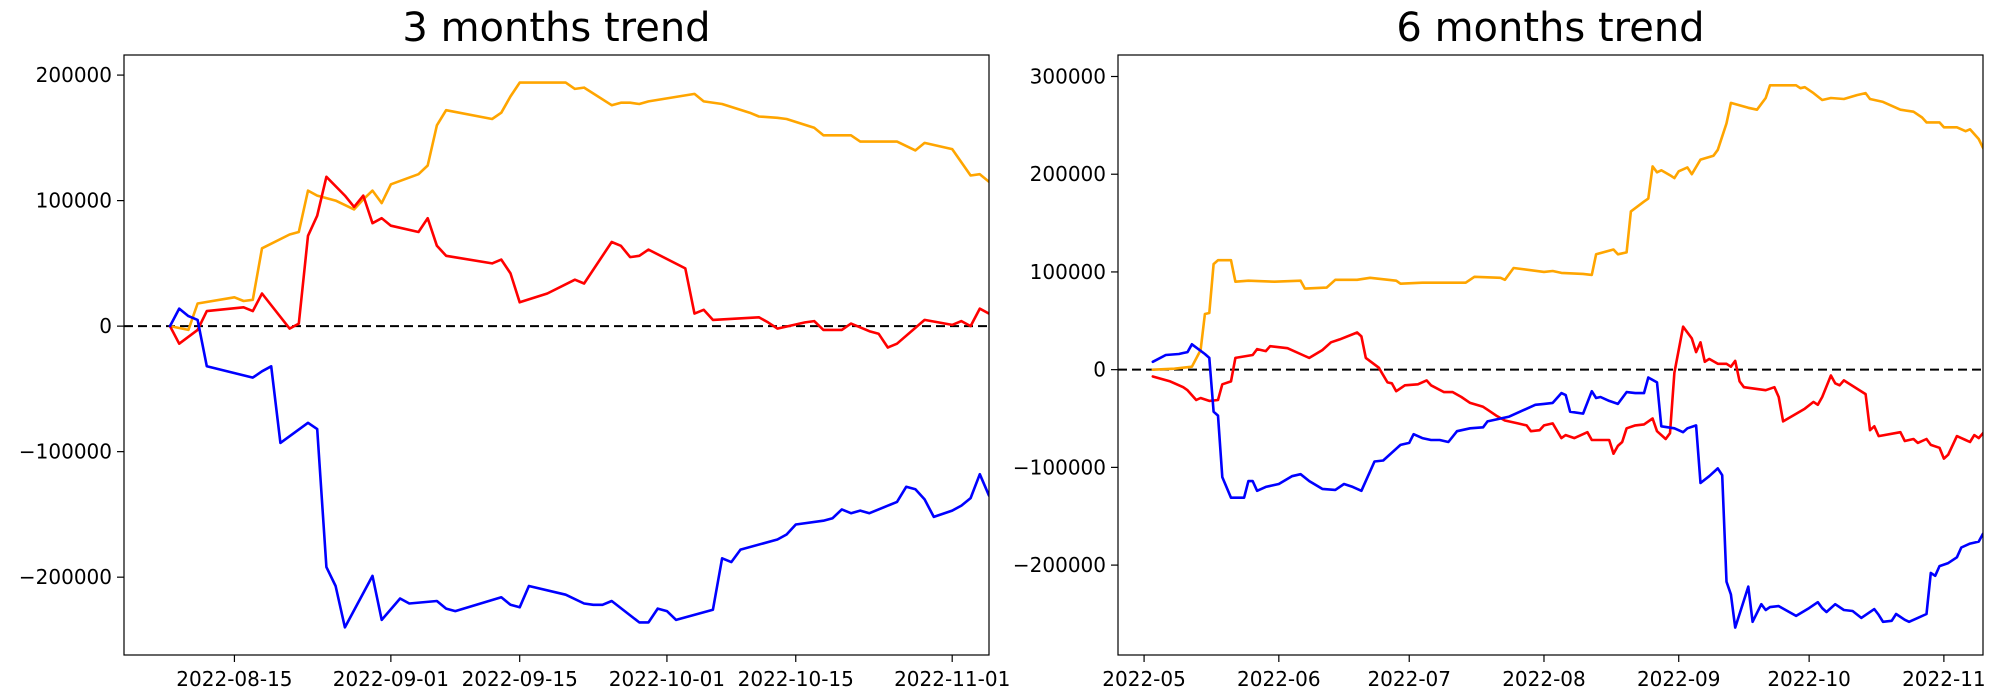 The width and height of the screenshot is (2000, 700). Describe the element at coordinates (1409, 679) in the screenshot. I see `x-tick-label: 2022-07` at that location.